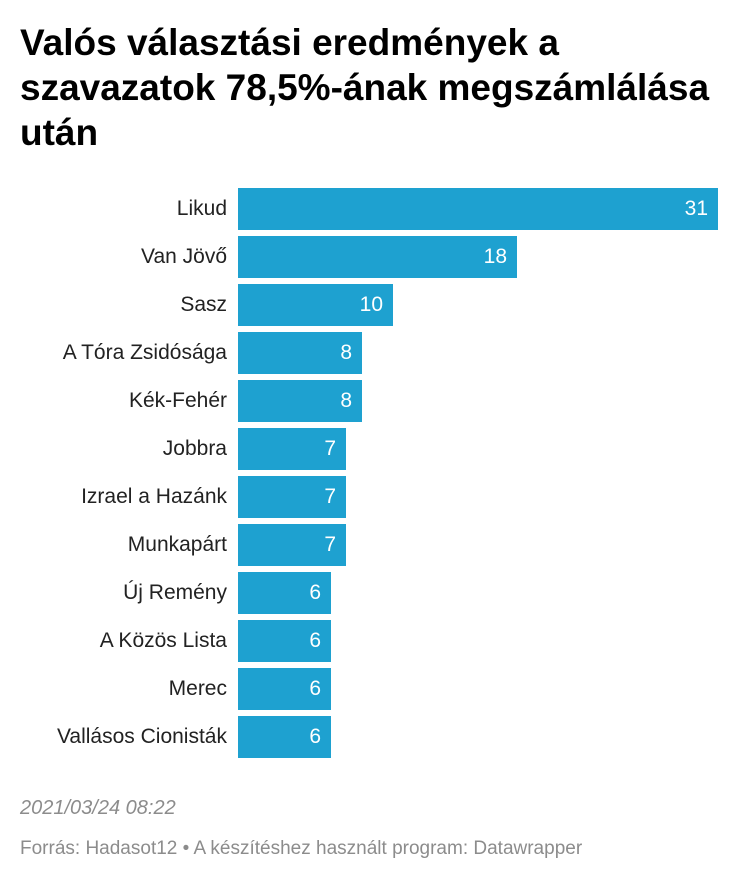 This screenshot has height=882, width=740. Describe the element at coordinates (184, 256) in the screenshot. I see `bar-category-label: Van Jövő` at that location.